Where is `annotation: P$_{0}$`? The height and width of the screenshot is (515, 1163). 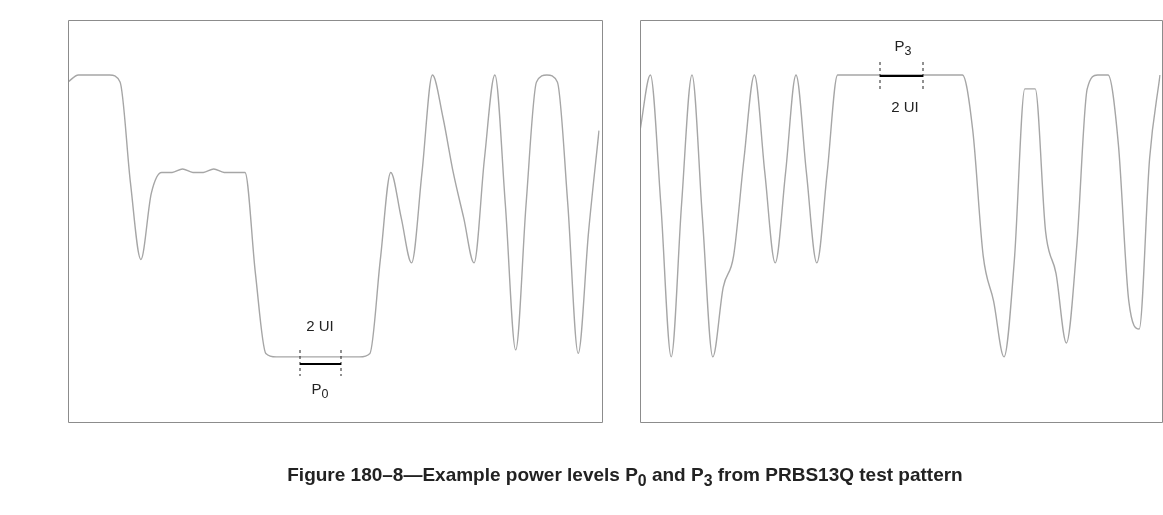
annotation: P$_{0}$ is located at coordinates (320, 391).